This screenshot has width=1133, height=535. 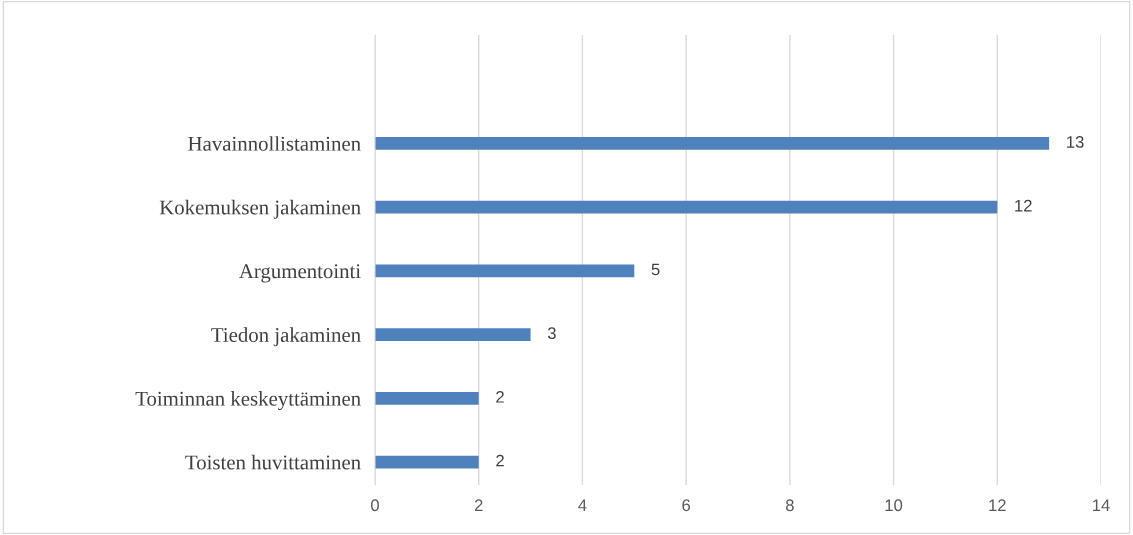 What do you see at coordinates (582, 505) in the screenshot?
I see `x-tick-label: 4` at bounding box center [582, 505].